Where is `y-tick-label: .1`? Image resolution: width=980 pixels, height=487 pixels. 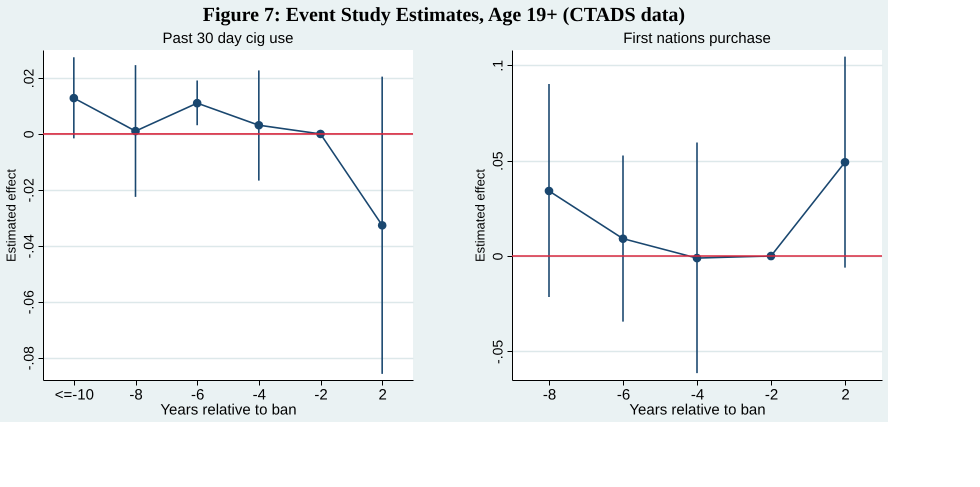
y-tick-label: .1 is located at coordinates (498, 66).